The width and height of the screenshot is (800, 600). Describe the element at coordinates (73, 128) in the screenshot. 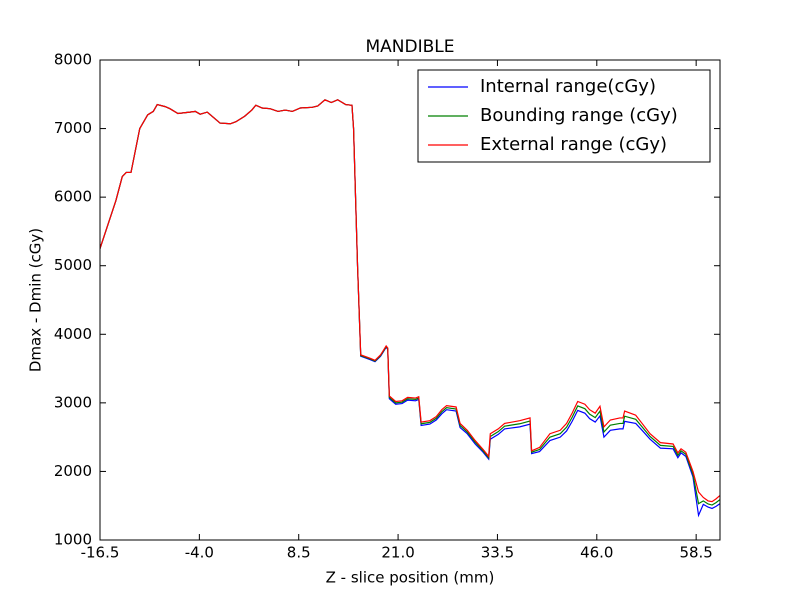

I see `y-tick-label: 7000` at that location.